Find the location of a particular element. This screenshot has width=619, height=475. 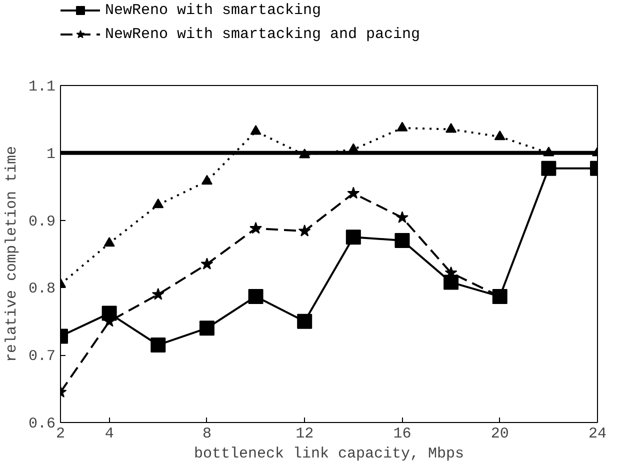

x-tick-label: 12 is located at coordinates (305, 434).